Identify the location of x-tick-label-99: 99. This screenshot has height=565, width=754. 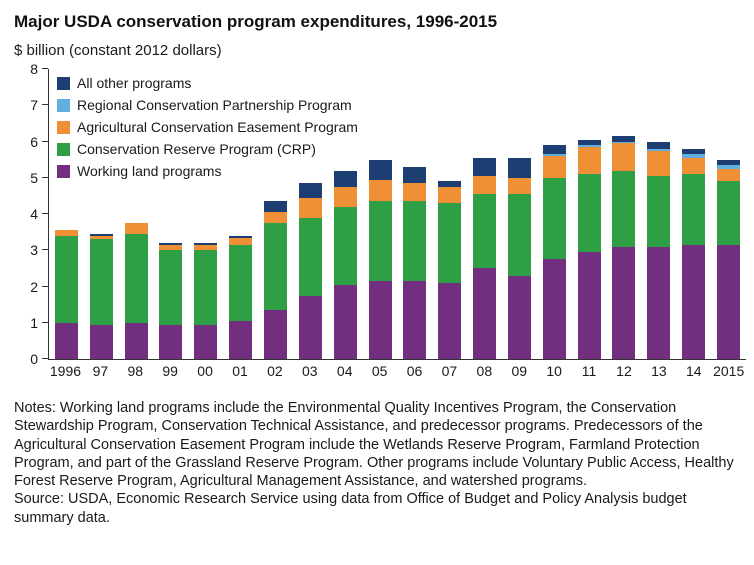
(170, 371).